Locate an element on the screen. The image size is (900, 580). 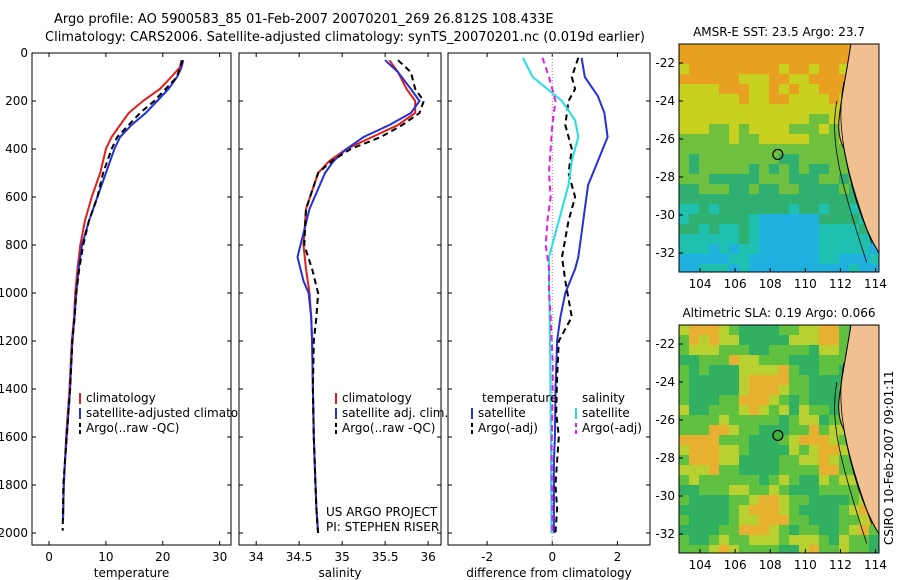
x-axis-label: temperature is located at coordinates (131, 573).